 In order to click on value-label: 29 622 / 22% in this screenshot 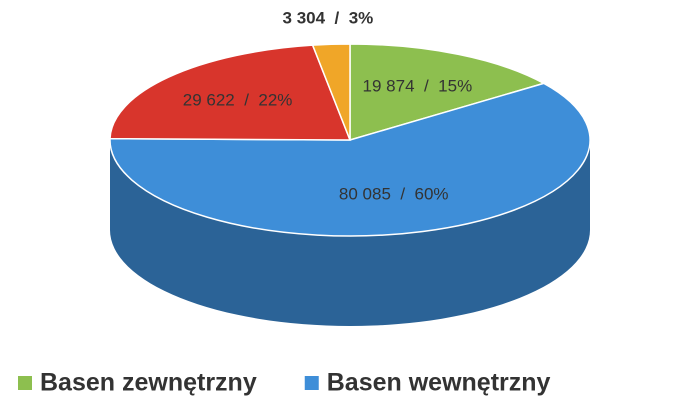, I will do `click(238, 99)`.